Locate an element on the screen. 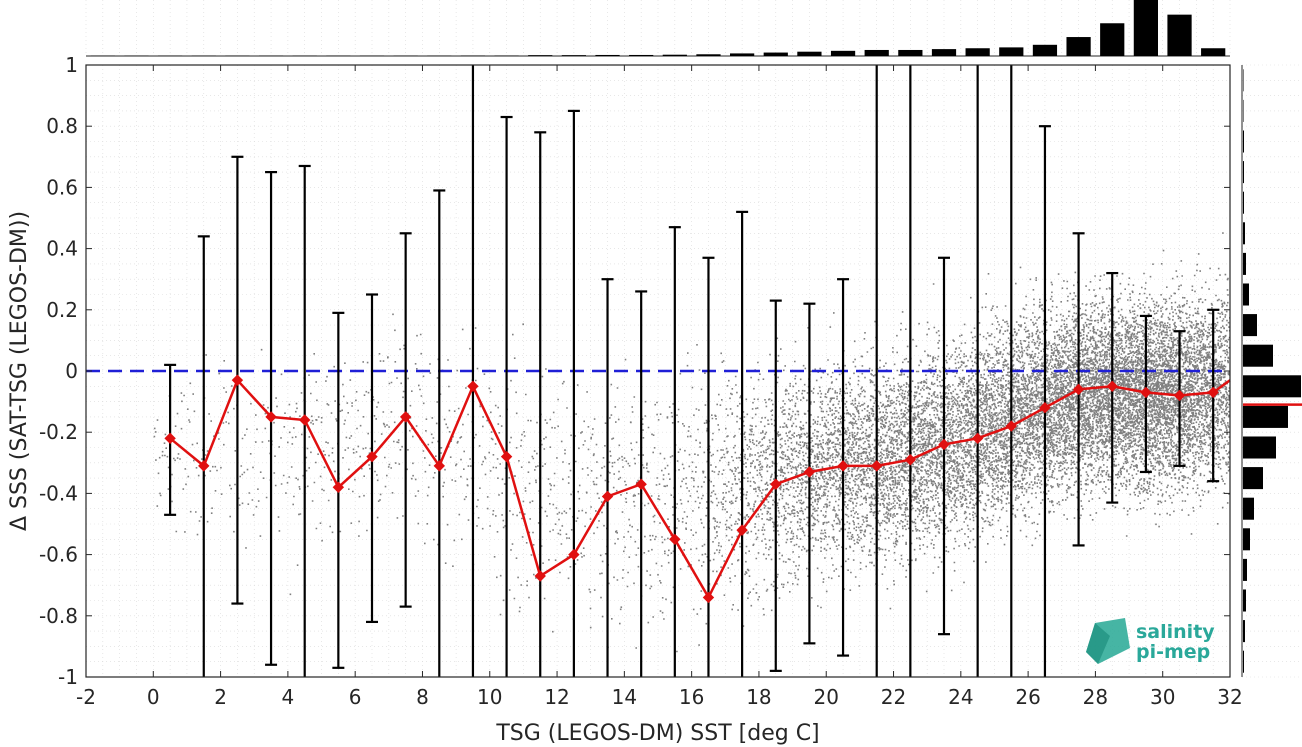 The height and width of the screenshot is (747, 1302). y-tick-label: 0 is located at coordinates (71, 371).